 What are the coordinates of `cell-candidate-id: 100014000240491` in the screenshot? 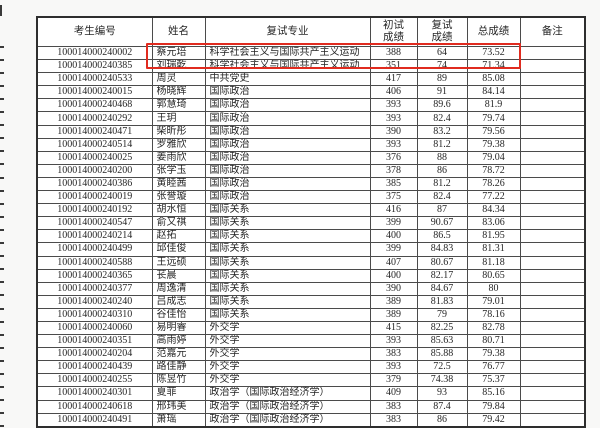 It's located at (94, 420).